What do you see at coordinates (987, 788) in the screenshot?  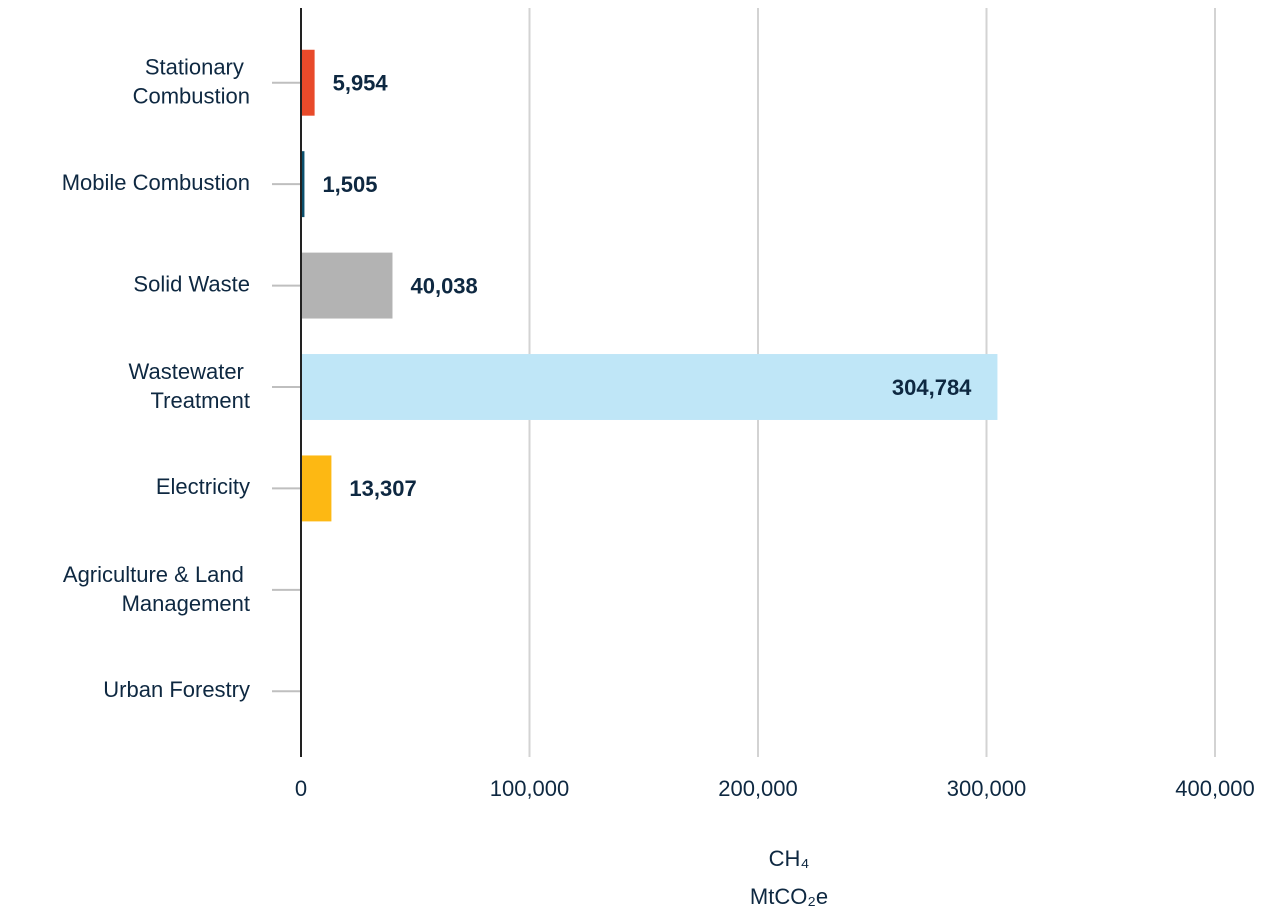 I see `x-tick-label: 300,000` at bounding box center [987, 788].